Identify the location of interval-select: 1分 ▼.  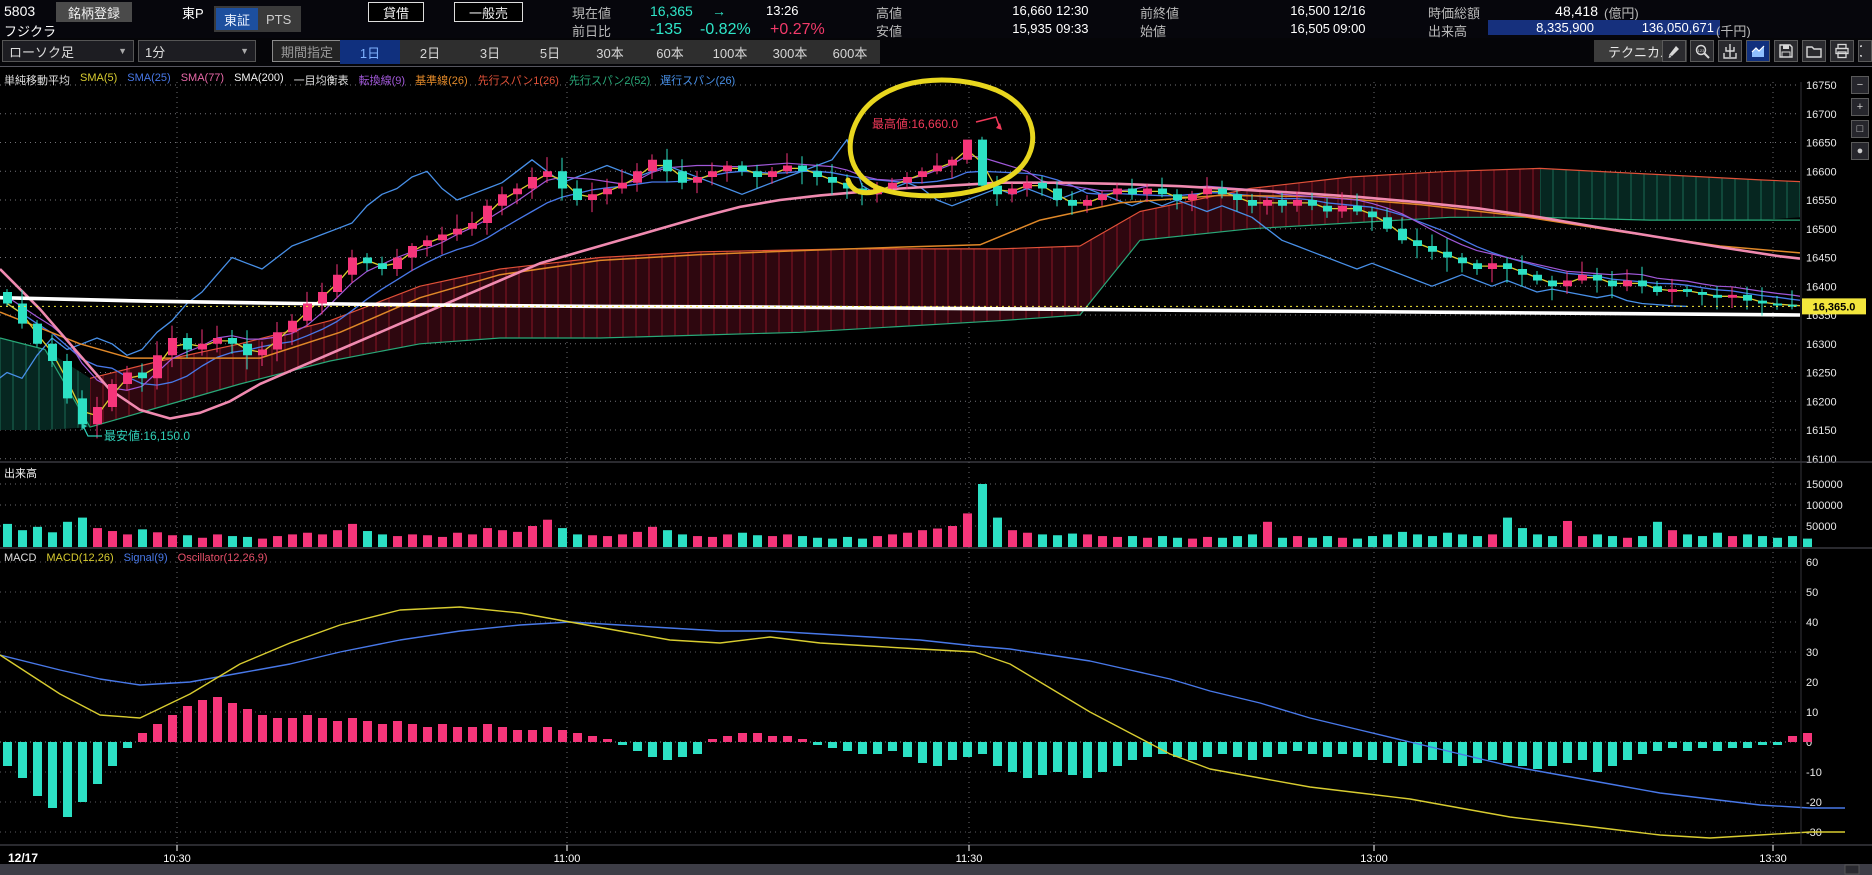
(197, 51).